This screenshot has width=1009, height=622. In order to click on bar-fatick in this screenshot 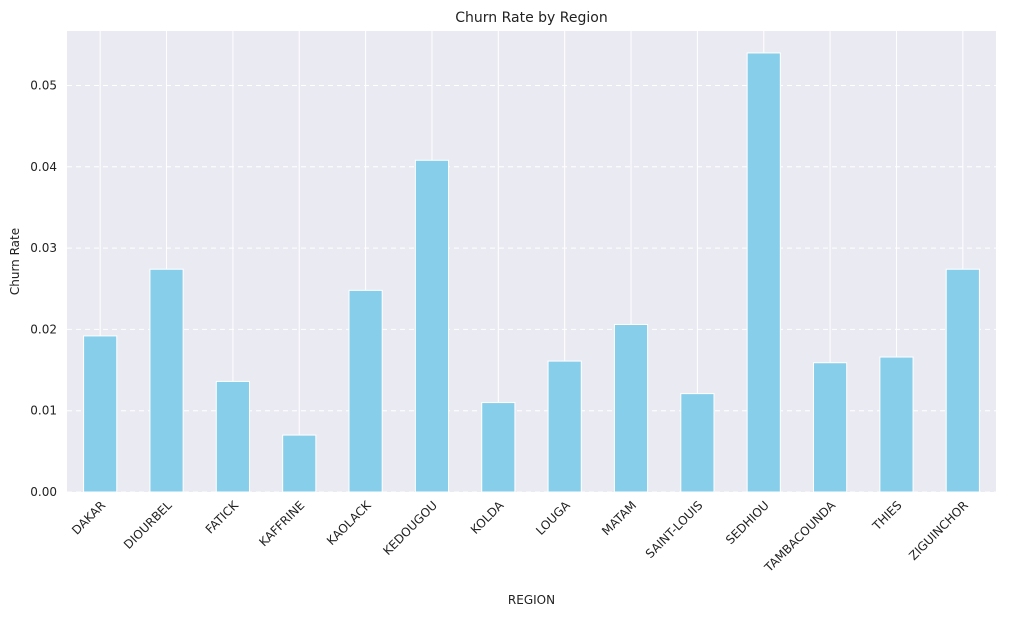, I will do `click(232, 436)`.